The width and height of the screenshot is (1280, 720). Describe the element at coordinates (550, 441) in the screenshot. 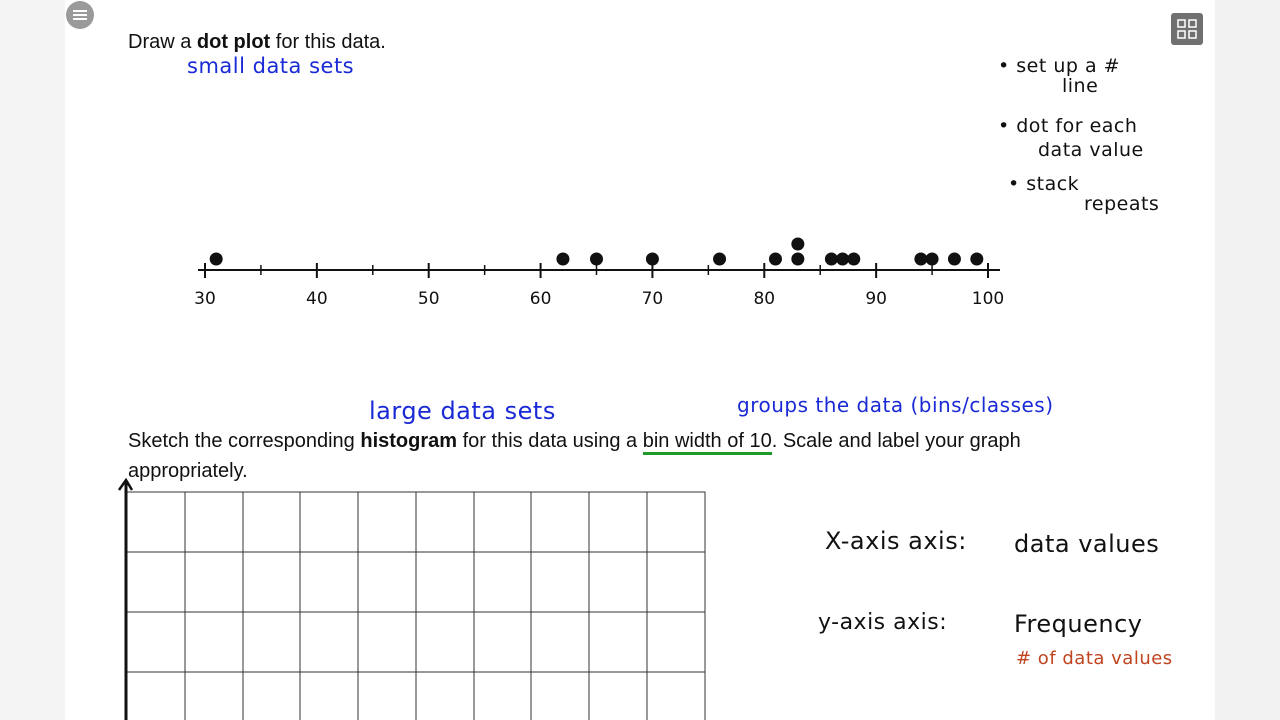

I see `text: for this data using a` at that location.